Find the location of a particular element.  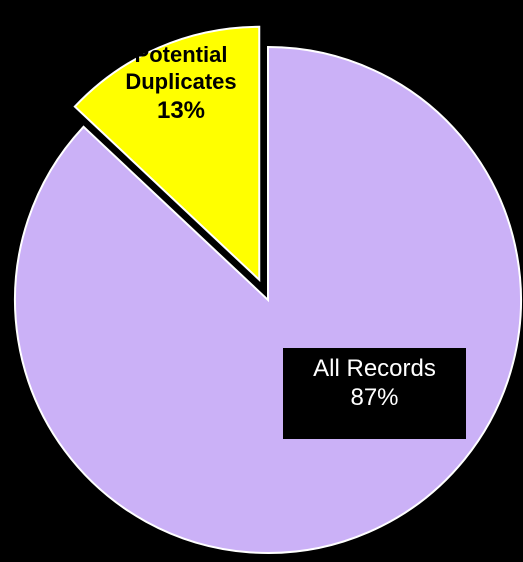

data-label-duplicates-percent: 13% is located at coordinates (181, 110).